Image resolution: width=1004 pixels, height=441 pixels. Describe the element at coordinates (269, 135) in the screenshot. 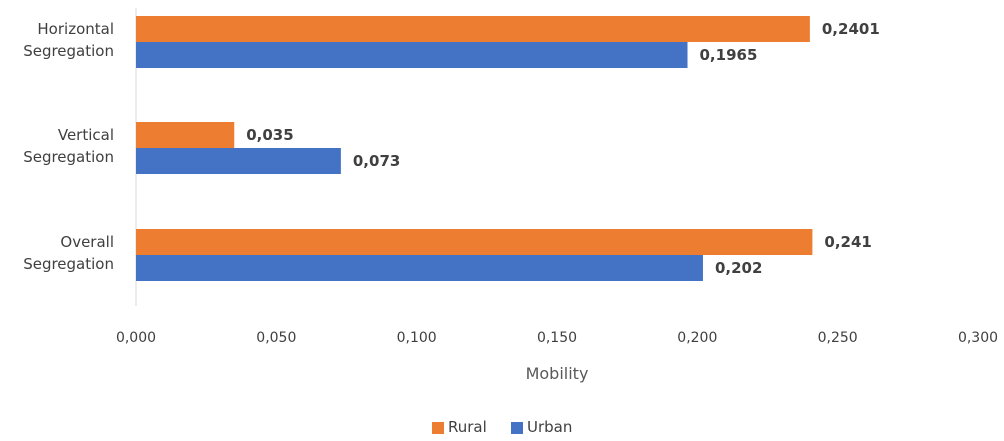

I see `data-label-rural-2: 0,035` at that location.